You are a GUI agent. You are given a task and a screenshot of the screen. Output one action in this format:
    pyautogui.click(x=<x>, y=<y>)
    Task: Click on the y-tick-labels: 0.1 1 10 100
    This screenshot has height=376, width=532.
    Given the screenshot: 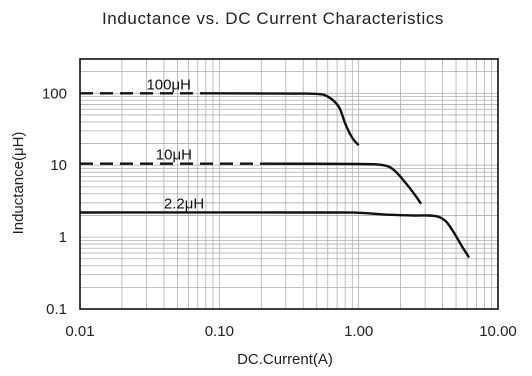 What is the action you would take?
    pyautogui.click(x=54, y=201)
    